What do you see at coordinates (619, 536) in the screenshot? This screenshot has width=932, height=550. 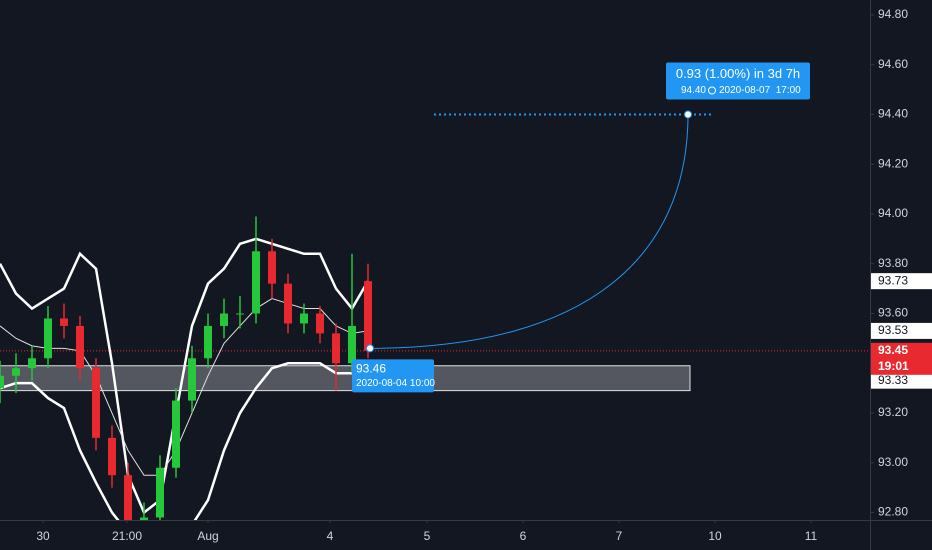 I see `x-tick-label: 7` at bounding box center [619, 536].